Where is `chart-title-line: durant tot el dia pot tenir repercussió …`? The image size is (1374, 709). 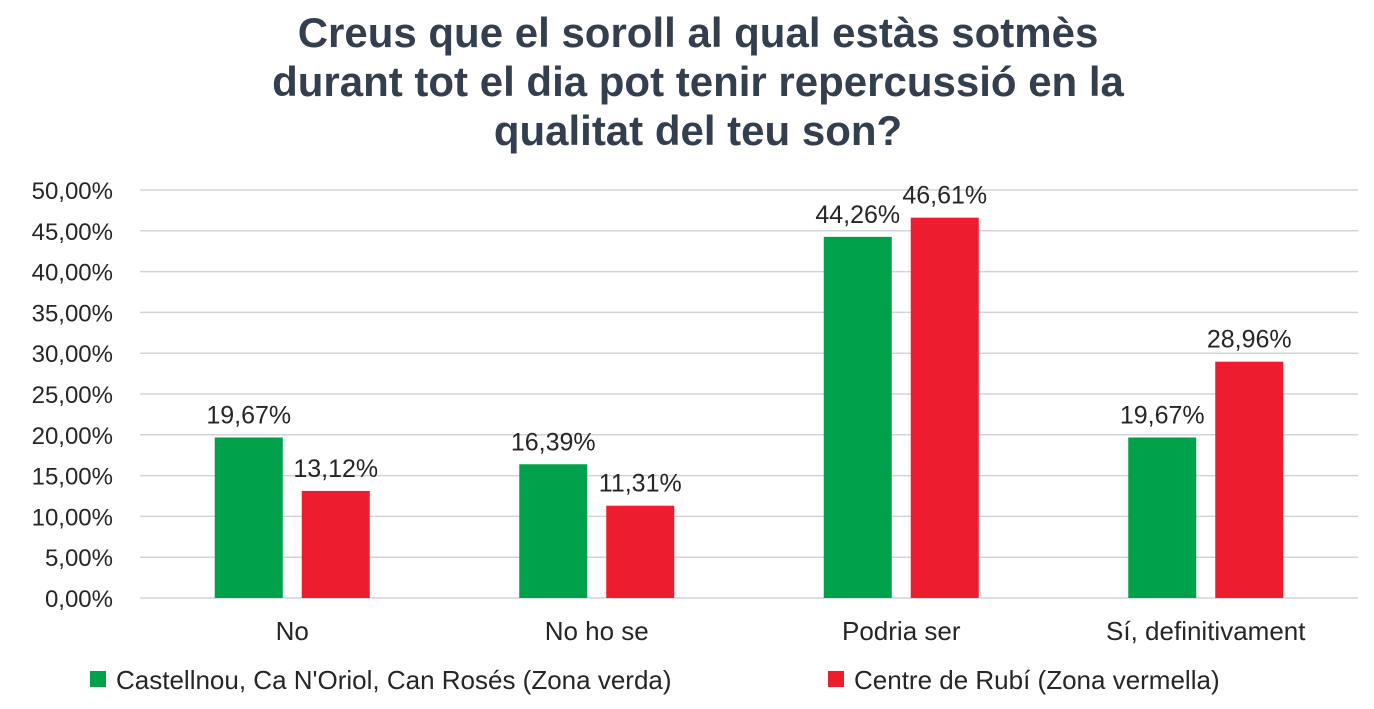 chart-title-line: durant tot el dia pot tenir repercussió … is located at coordinates (698, 81).